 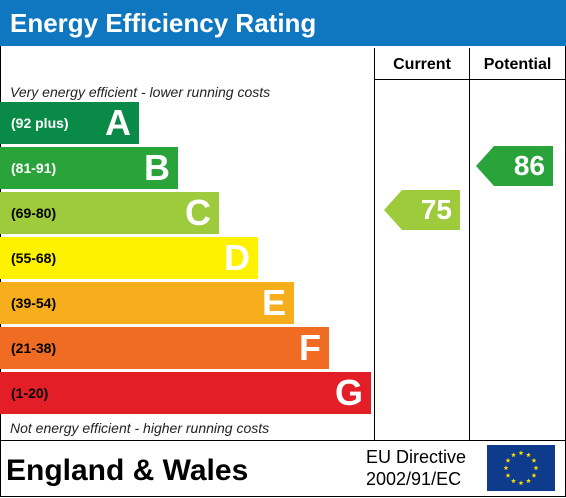 What do you see at coordinates (34, 213) in the screenshot?
I see `band-range: (69-80)` at bounding box center [34, 213].